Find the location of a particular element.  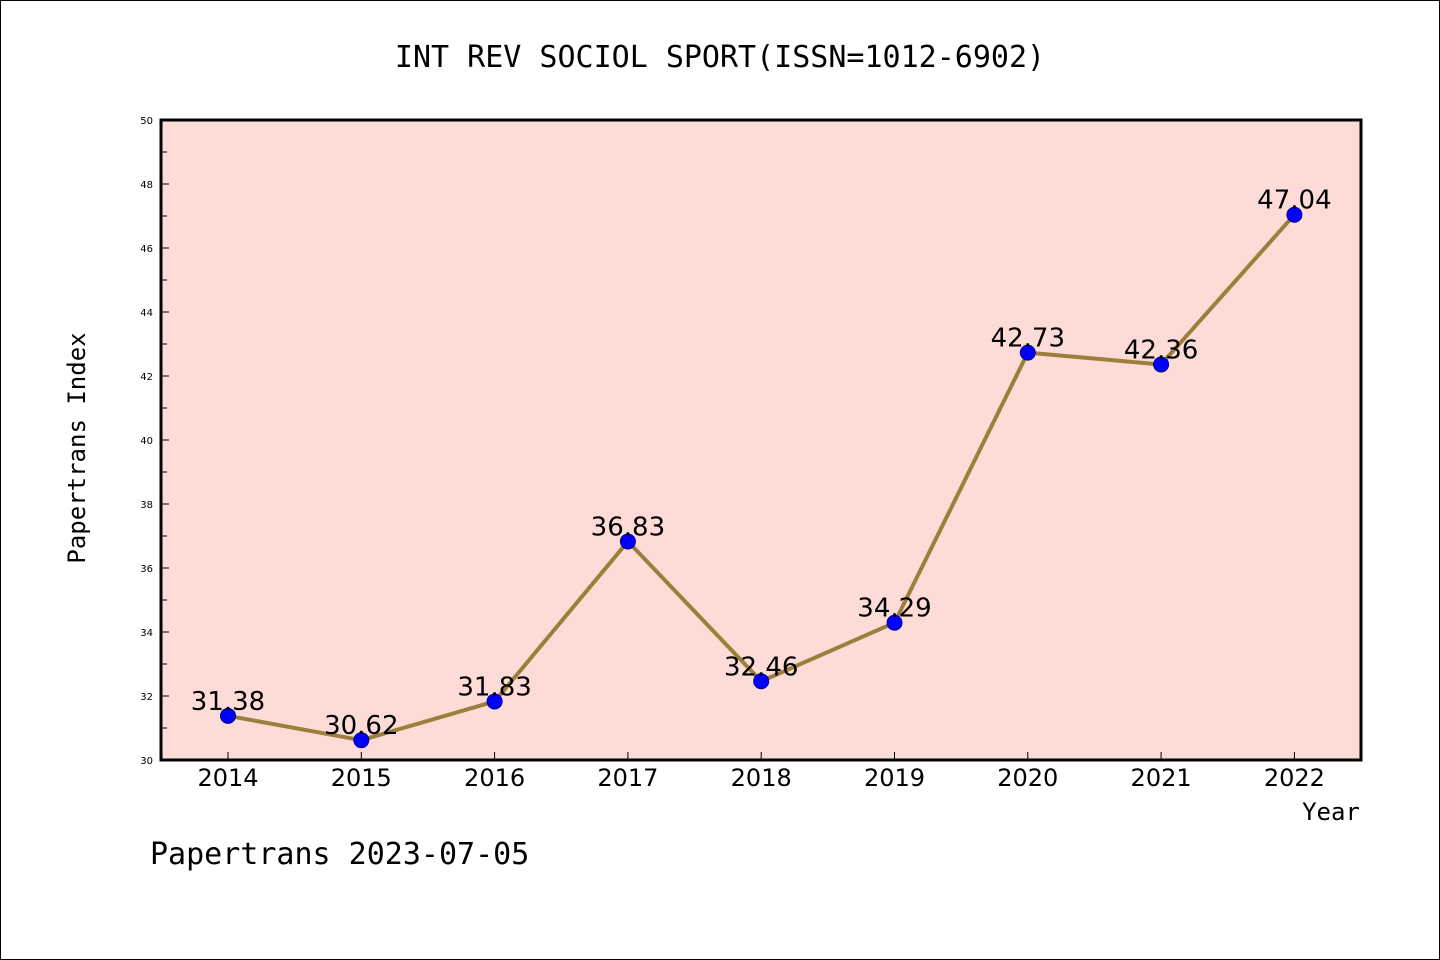

x-tick-label: 2017 is located at coordinates (627, 778).